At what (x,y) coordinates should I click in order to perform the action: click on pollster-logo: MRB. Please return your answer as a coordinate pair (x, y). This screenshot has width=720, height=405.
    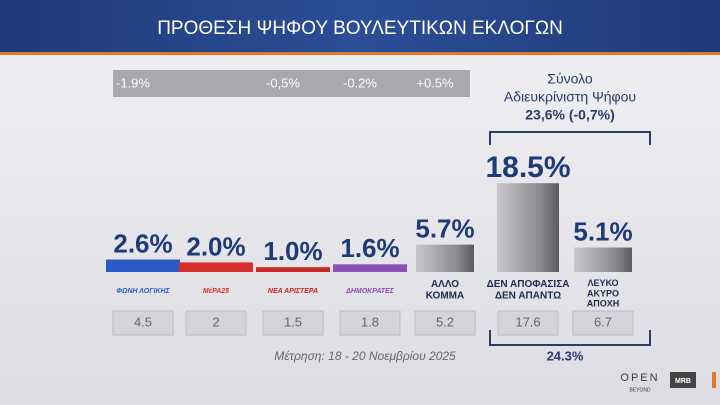
    Looking at the image, I should click on (683, 381).